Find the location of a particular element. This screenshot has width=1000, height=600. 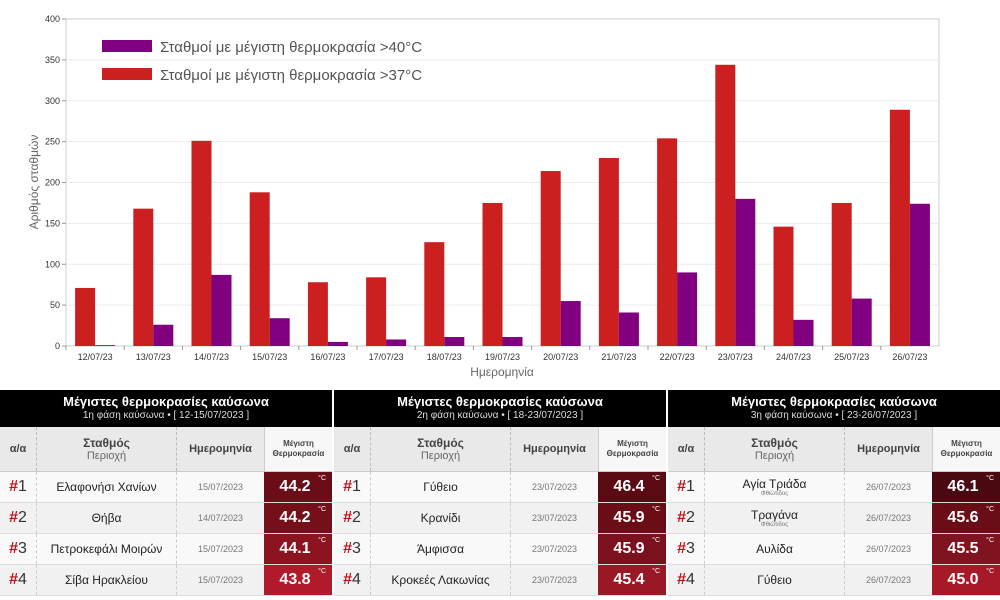

y-tick-label: 0 is located at coordinates (57, 346).